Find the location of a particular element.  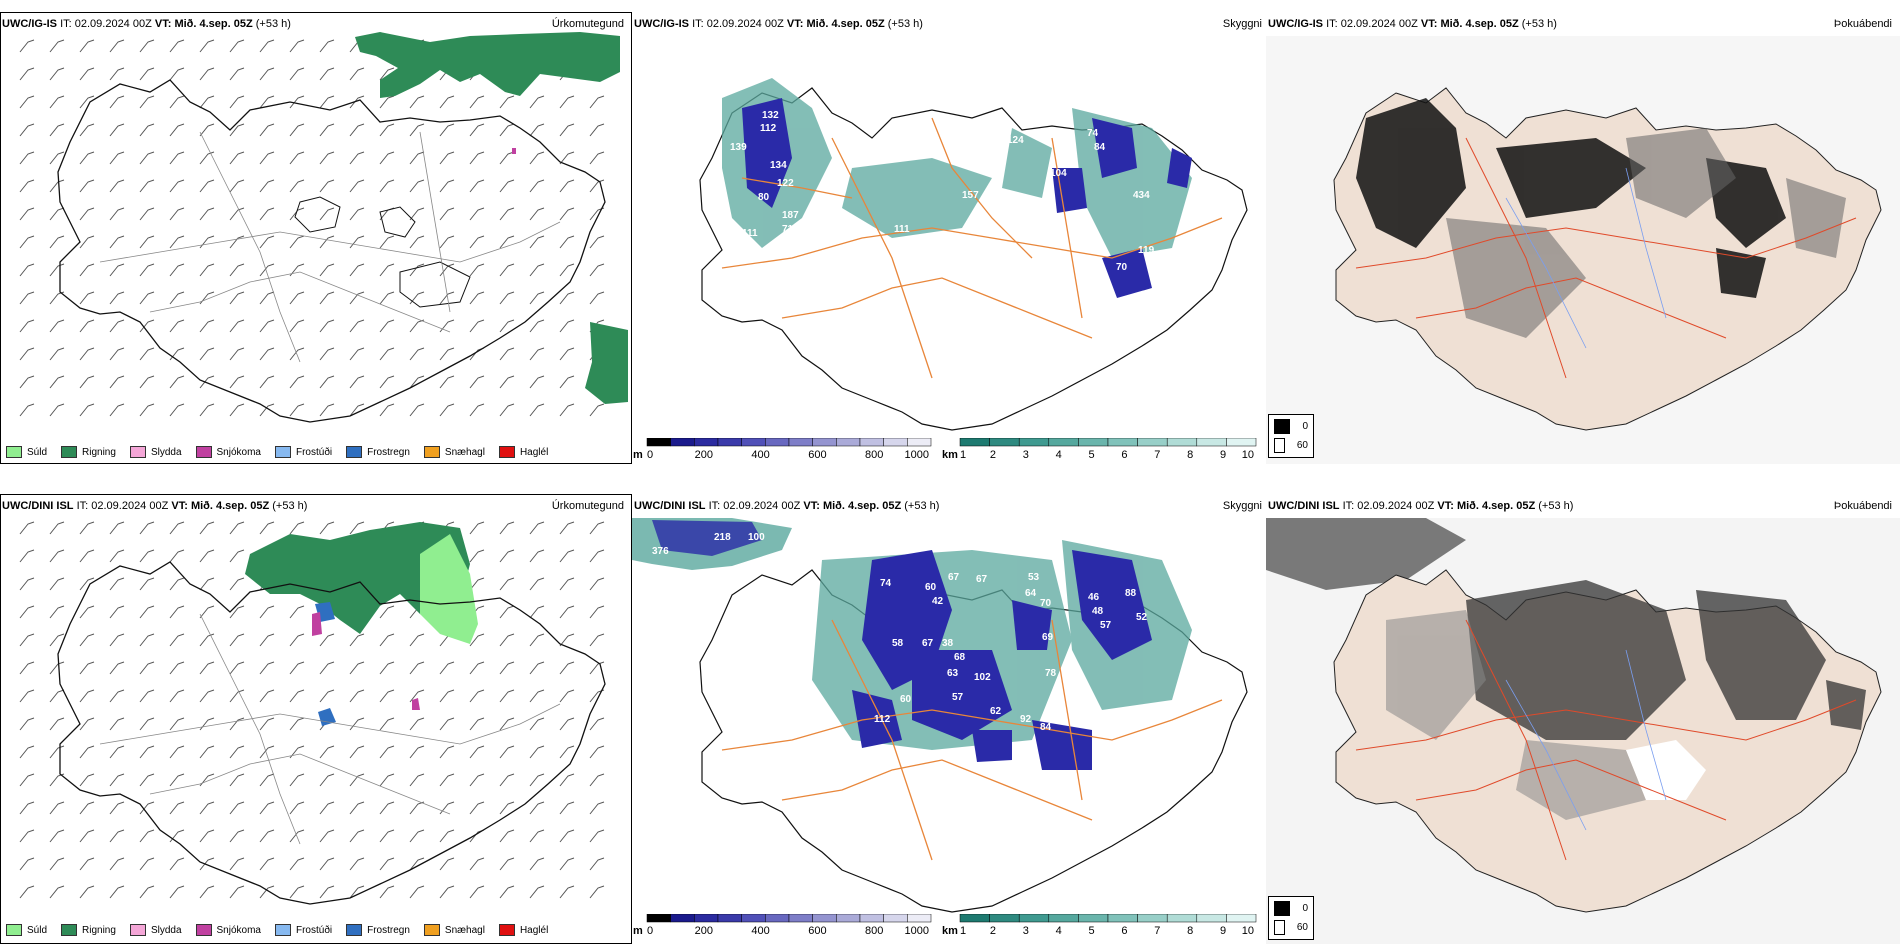

visibility-value: 82 is located at coordinates (1126, 717).